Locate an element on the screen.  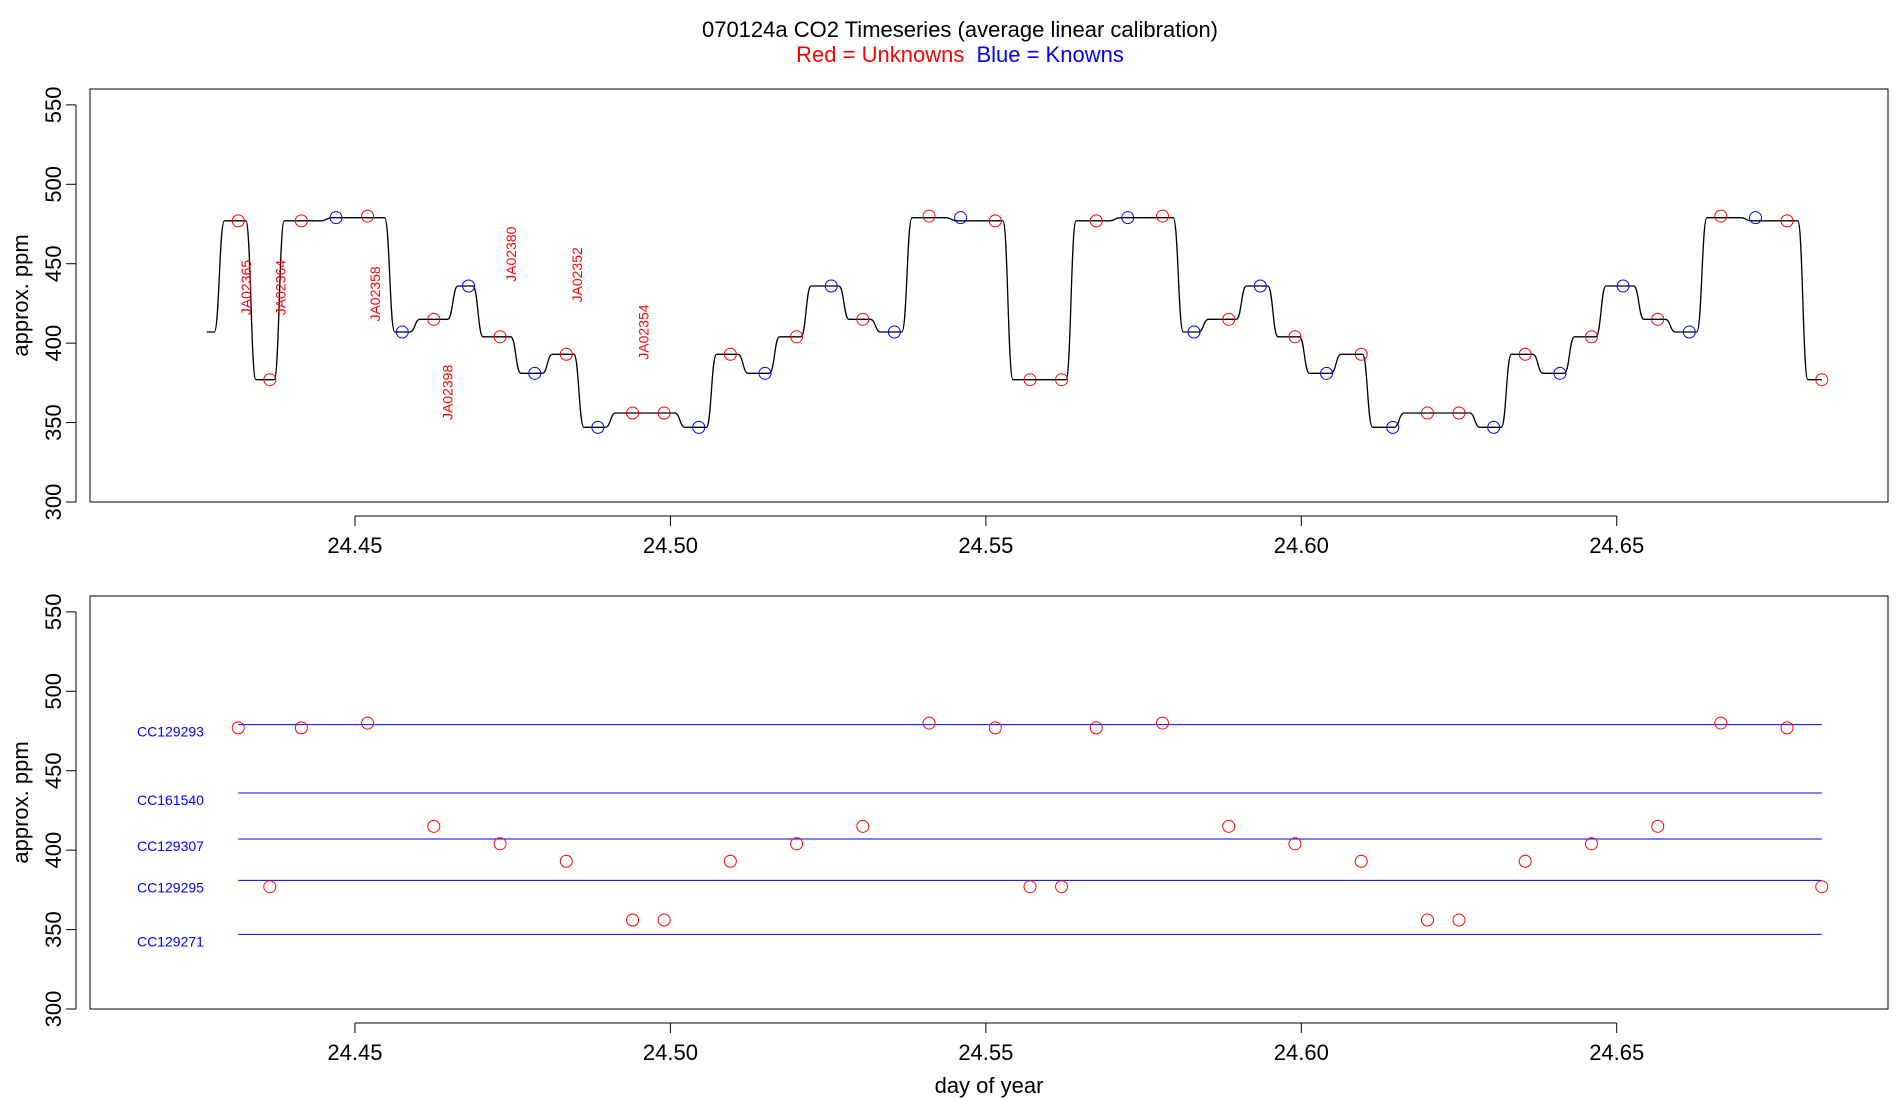
reference-label-cc161540: CC161540 is located at coordinates (170, 800).